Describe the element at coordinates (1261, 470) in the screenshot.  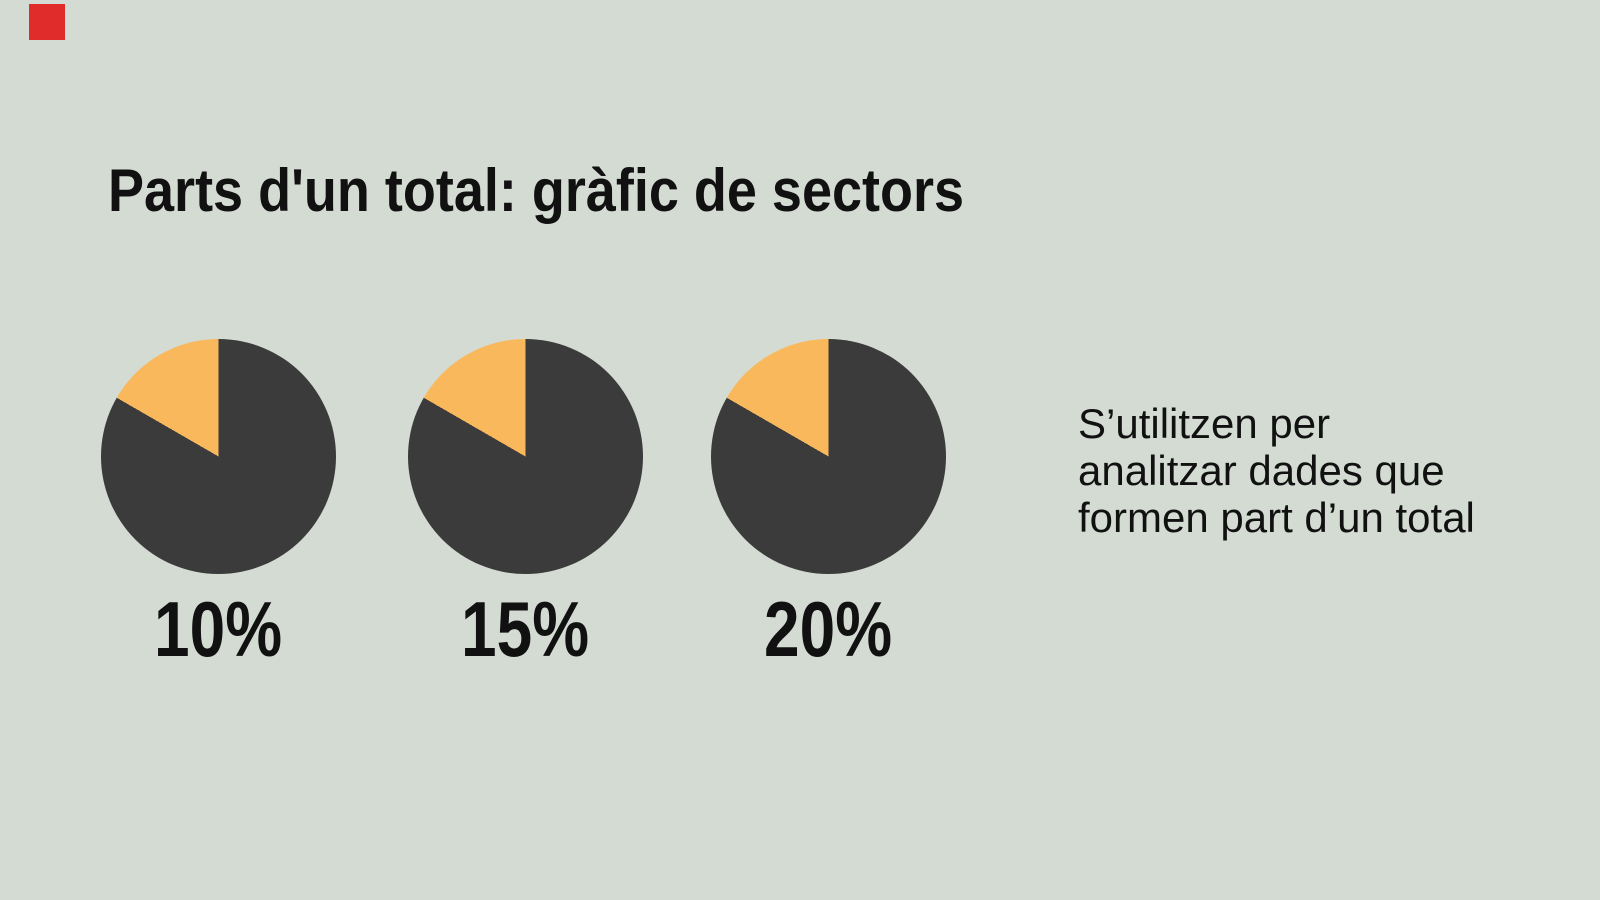
I see `description-line-2: analitzar dades que` at that location.